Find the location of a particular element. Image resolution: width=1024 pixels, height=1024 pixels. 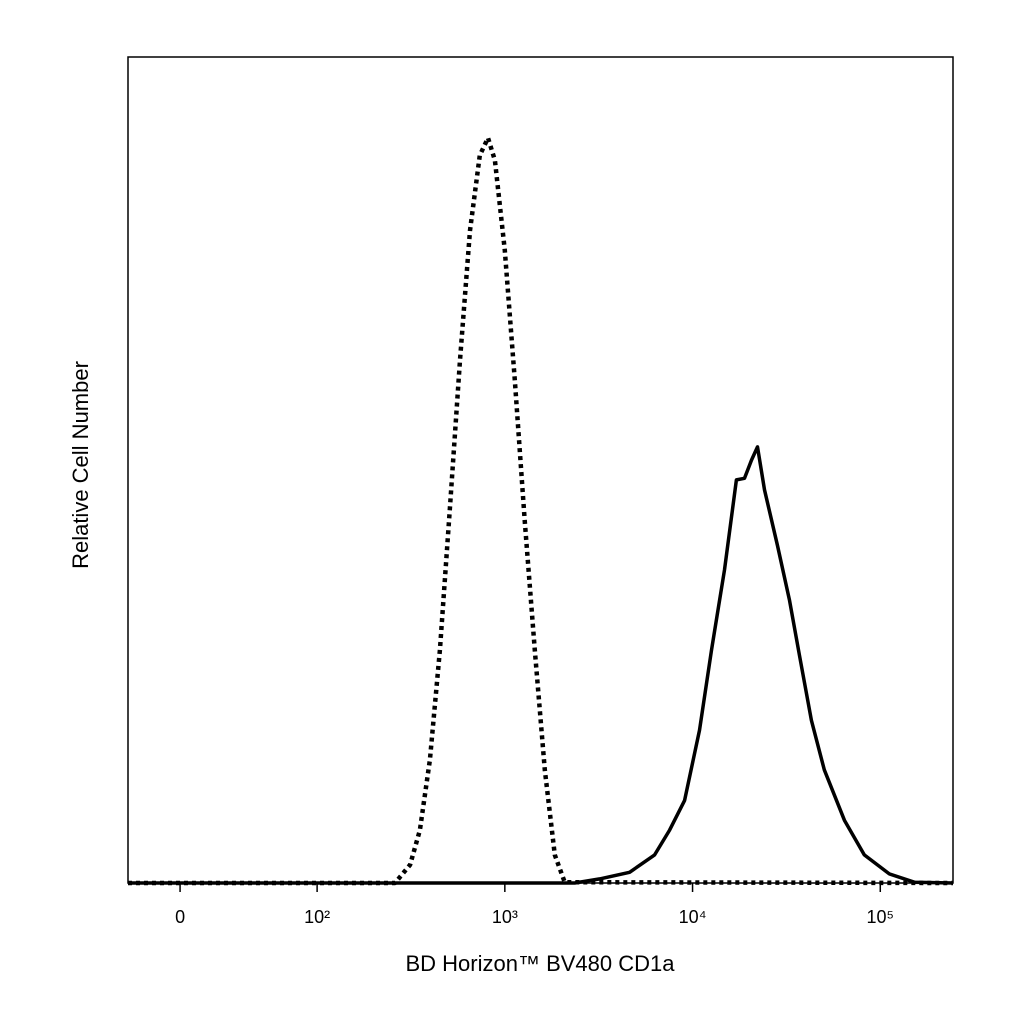

x-tick-label: 10³ is located at coordinates (505, 917).